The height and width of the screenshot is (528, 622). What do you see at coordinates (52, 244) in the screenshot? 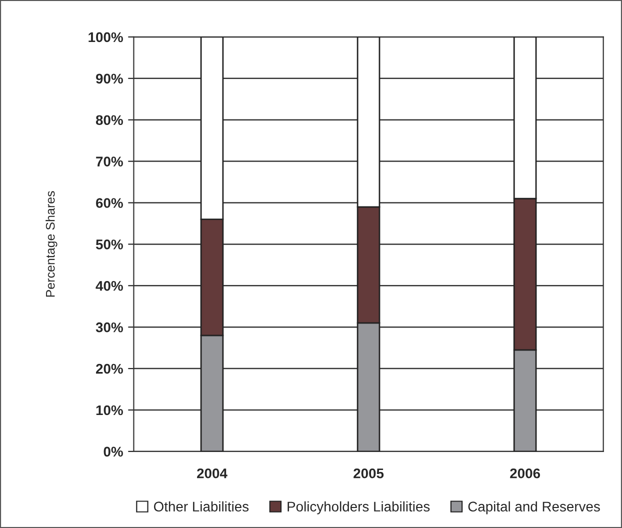
I see `y-axis-title: Percentage Shares` at bounding box center [52, 244].